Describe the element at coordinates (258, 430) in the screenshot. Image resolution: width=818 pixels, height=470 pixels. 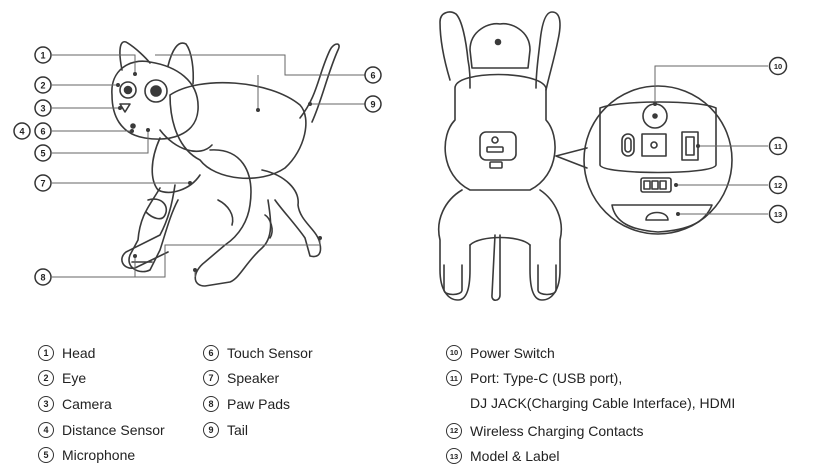
I see `legend-item-tail: 9 Tail` at that location.